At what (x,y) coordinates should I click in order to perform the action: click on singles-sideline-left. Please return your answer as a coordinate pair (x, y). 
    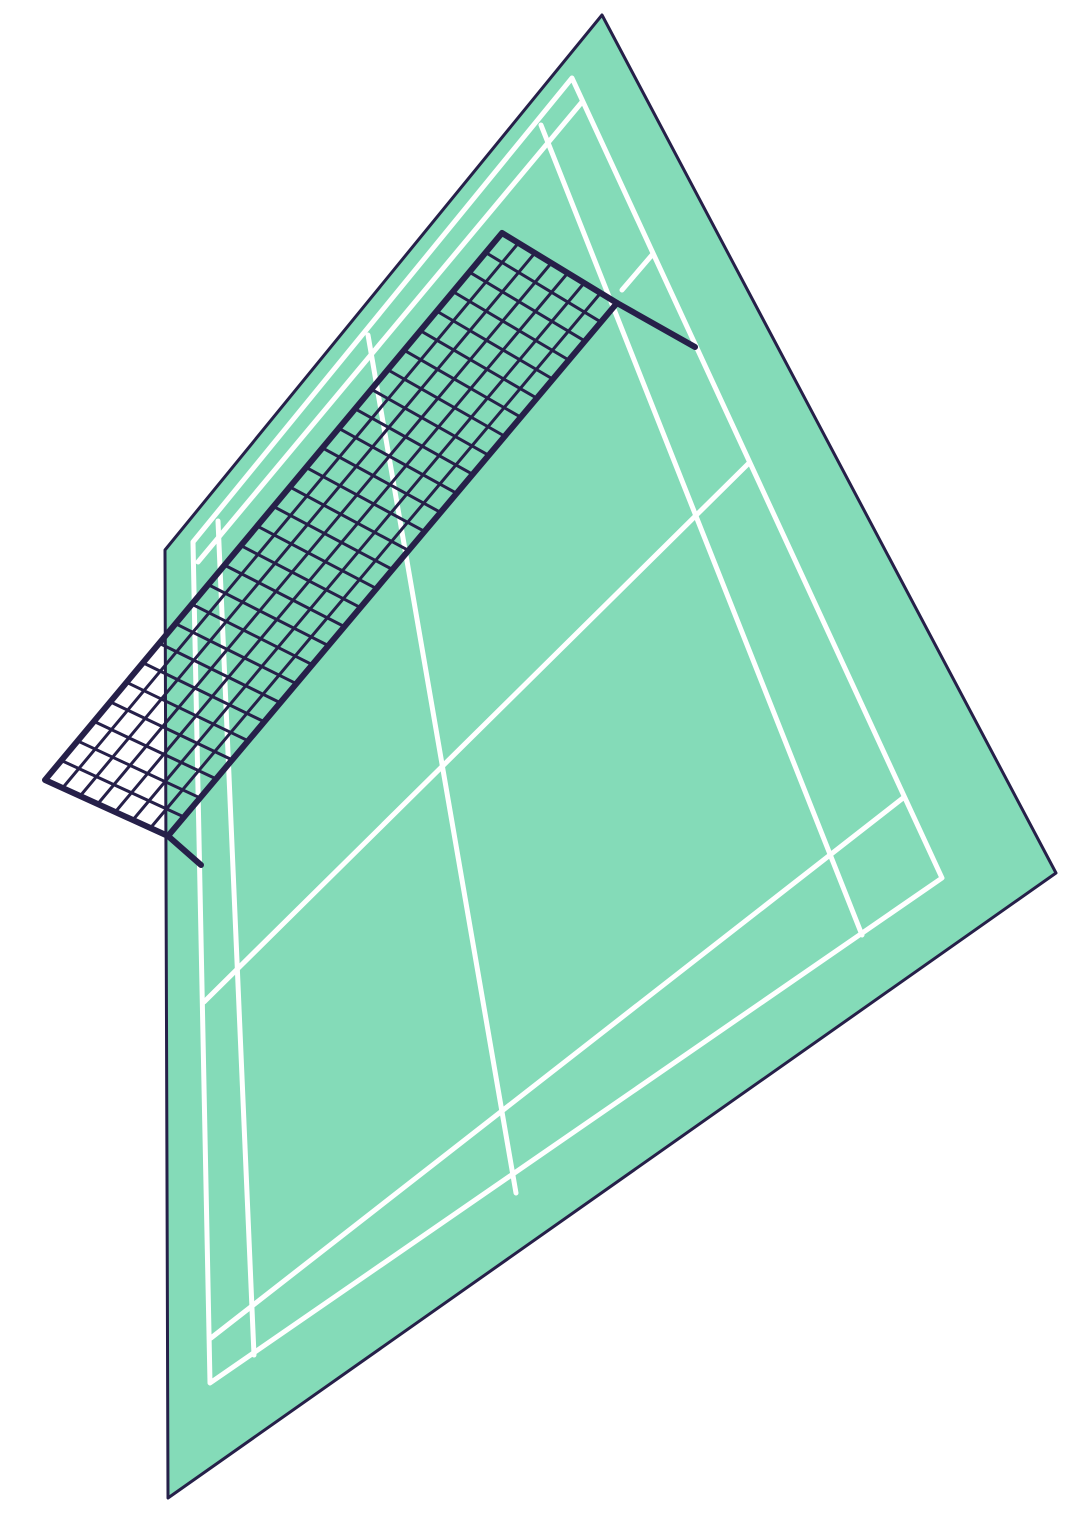
    Looking at the image, I should click on (236, 938).